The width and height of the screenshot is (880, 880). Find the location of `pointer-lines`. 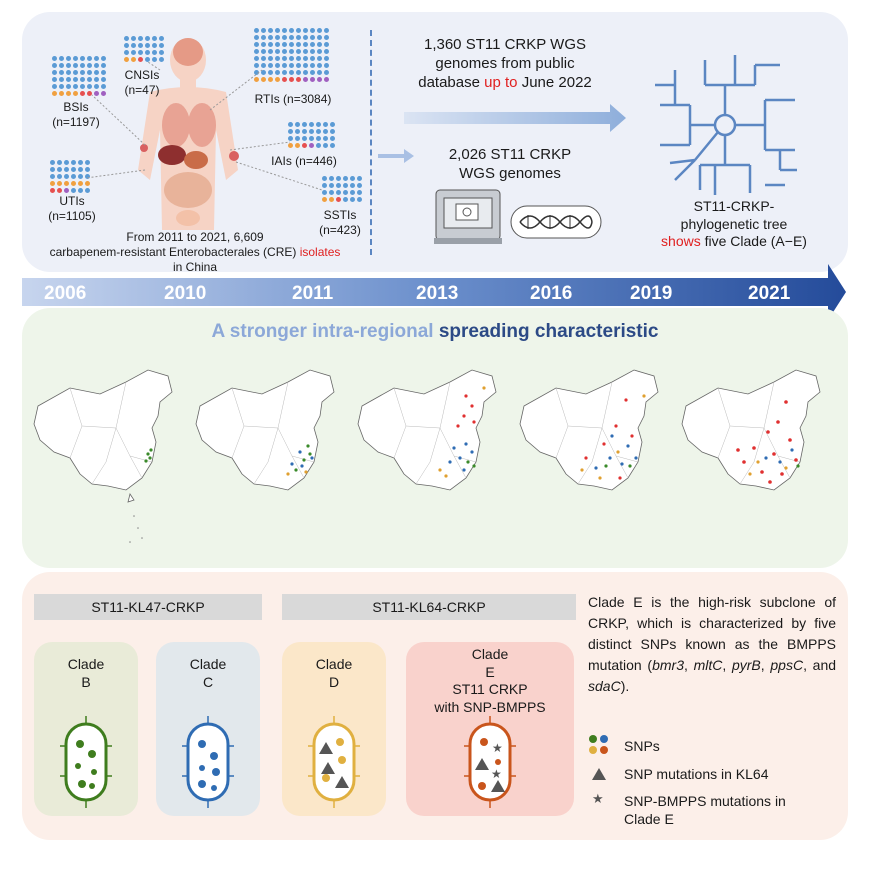

pointer-lines is located at coordinates (204, 126).